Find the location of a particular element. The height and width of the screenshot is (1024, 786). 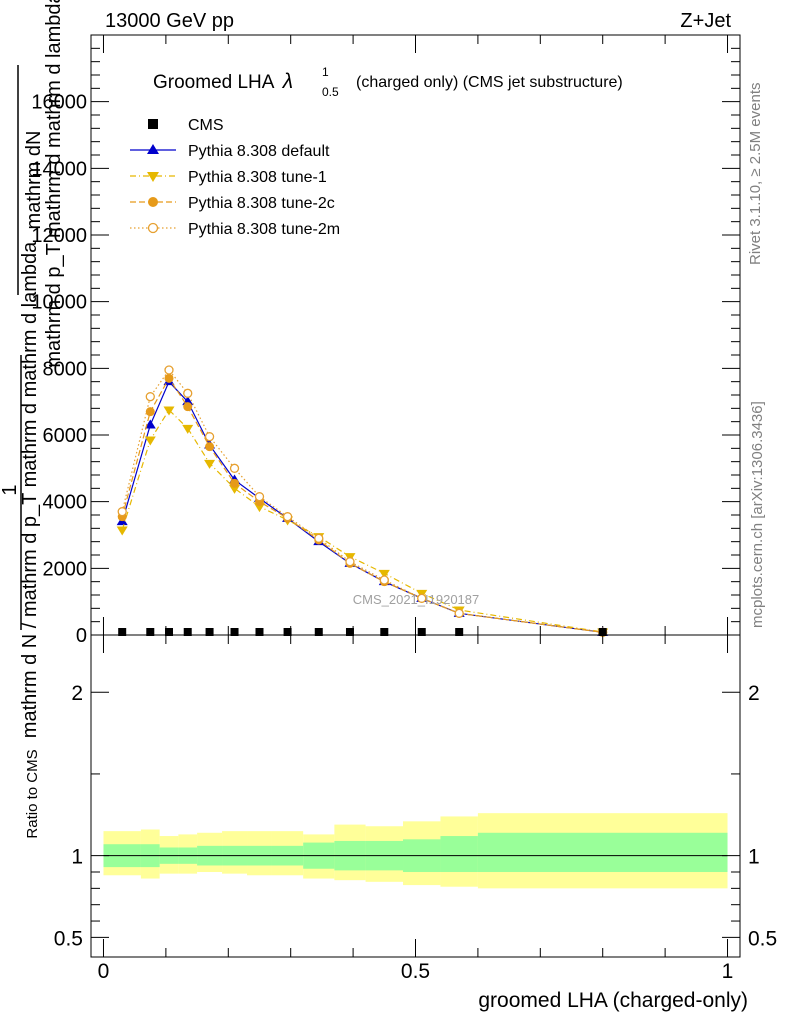

legend-entry-cms: CMS is located at coordinates (186, 125).